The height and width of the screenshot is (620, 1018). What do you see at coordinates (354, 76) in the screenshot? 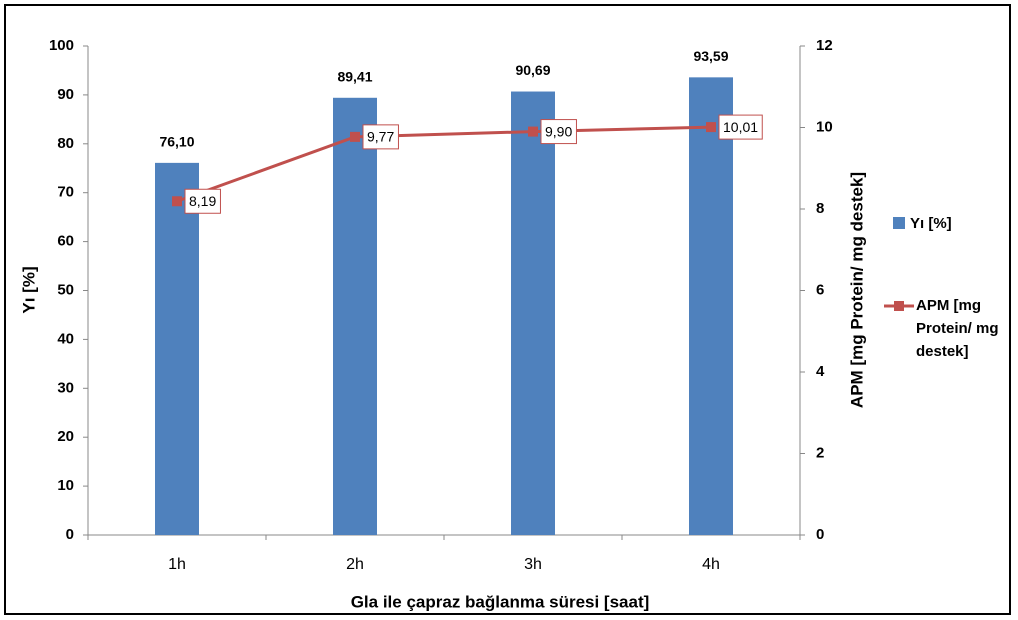
I see `bar-value-label: 89,41` at bounding box center [354, 76].